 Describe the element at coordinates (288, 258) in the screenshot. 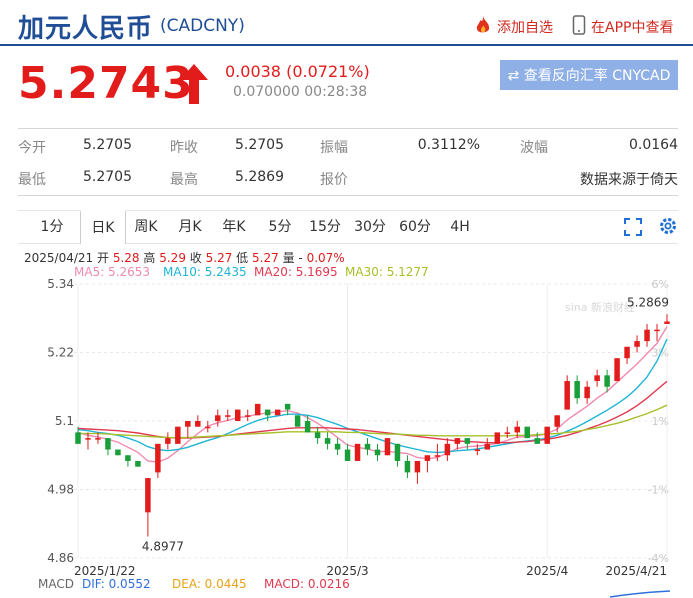

I see `info-vol-label: 量` at that location.